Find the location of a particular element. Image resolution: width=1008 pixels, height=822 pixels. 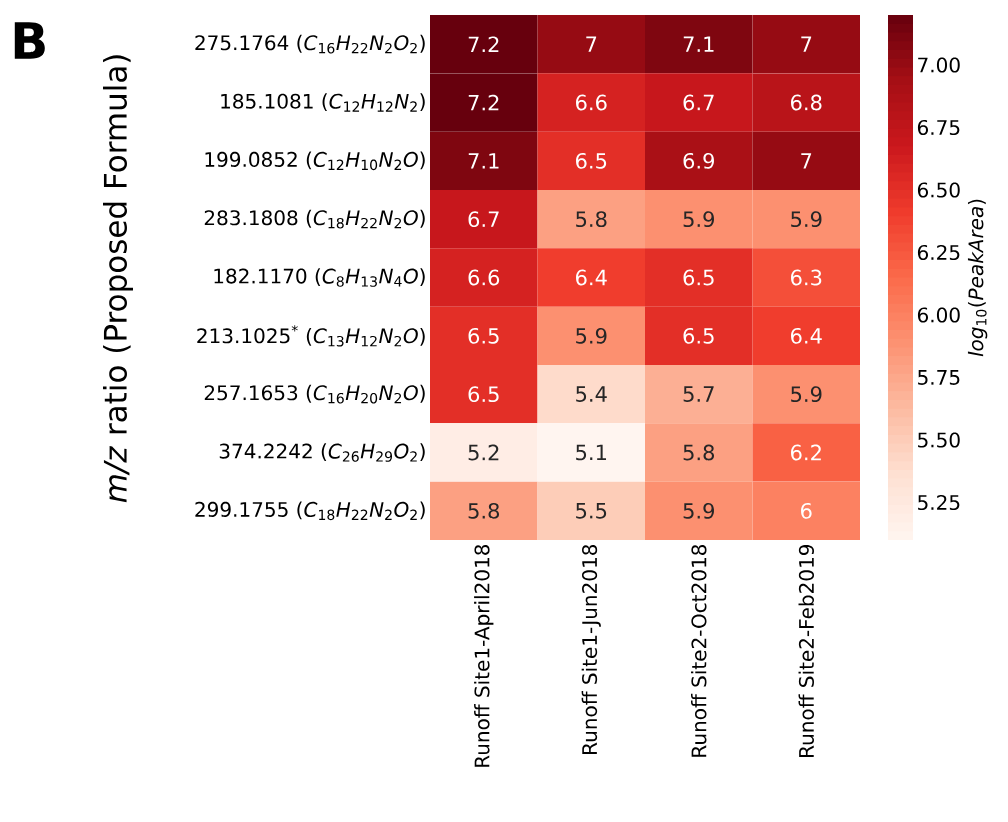

y-tick-label: 185.1081 (C$_{12}$H$_{12}$N$_{2}$) is located at coordinates (323, 102).